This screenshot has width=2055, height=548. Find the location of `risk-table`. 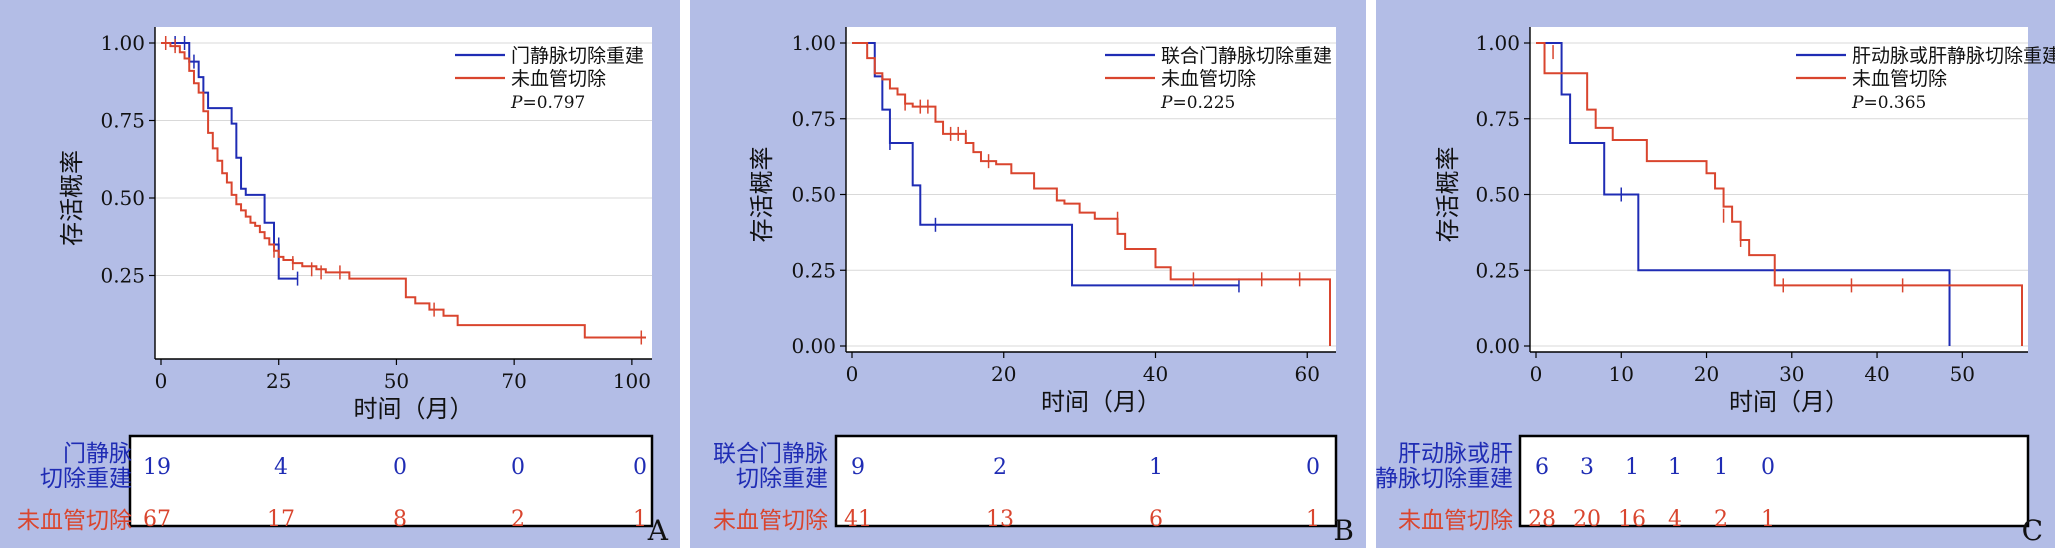

risk-table is located at coordinates (1774, 481).